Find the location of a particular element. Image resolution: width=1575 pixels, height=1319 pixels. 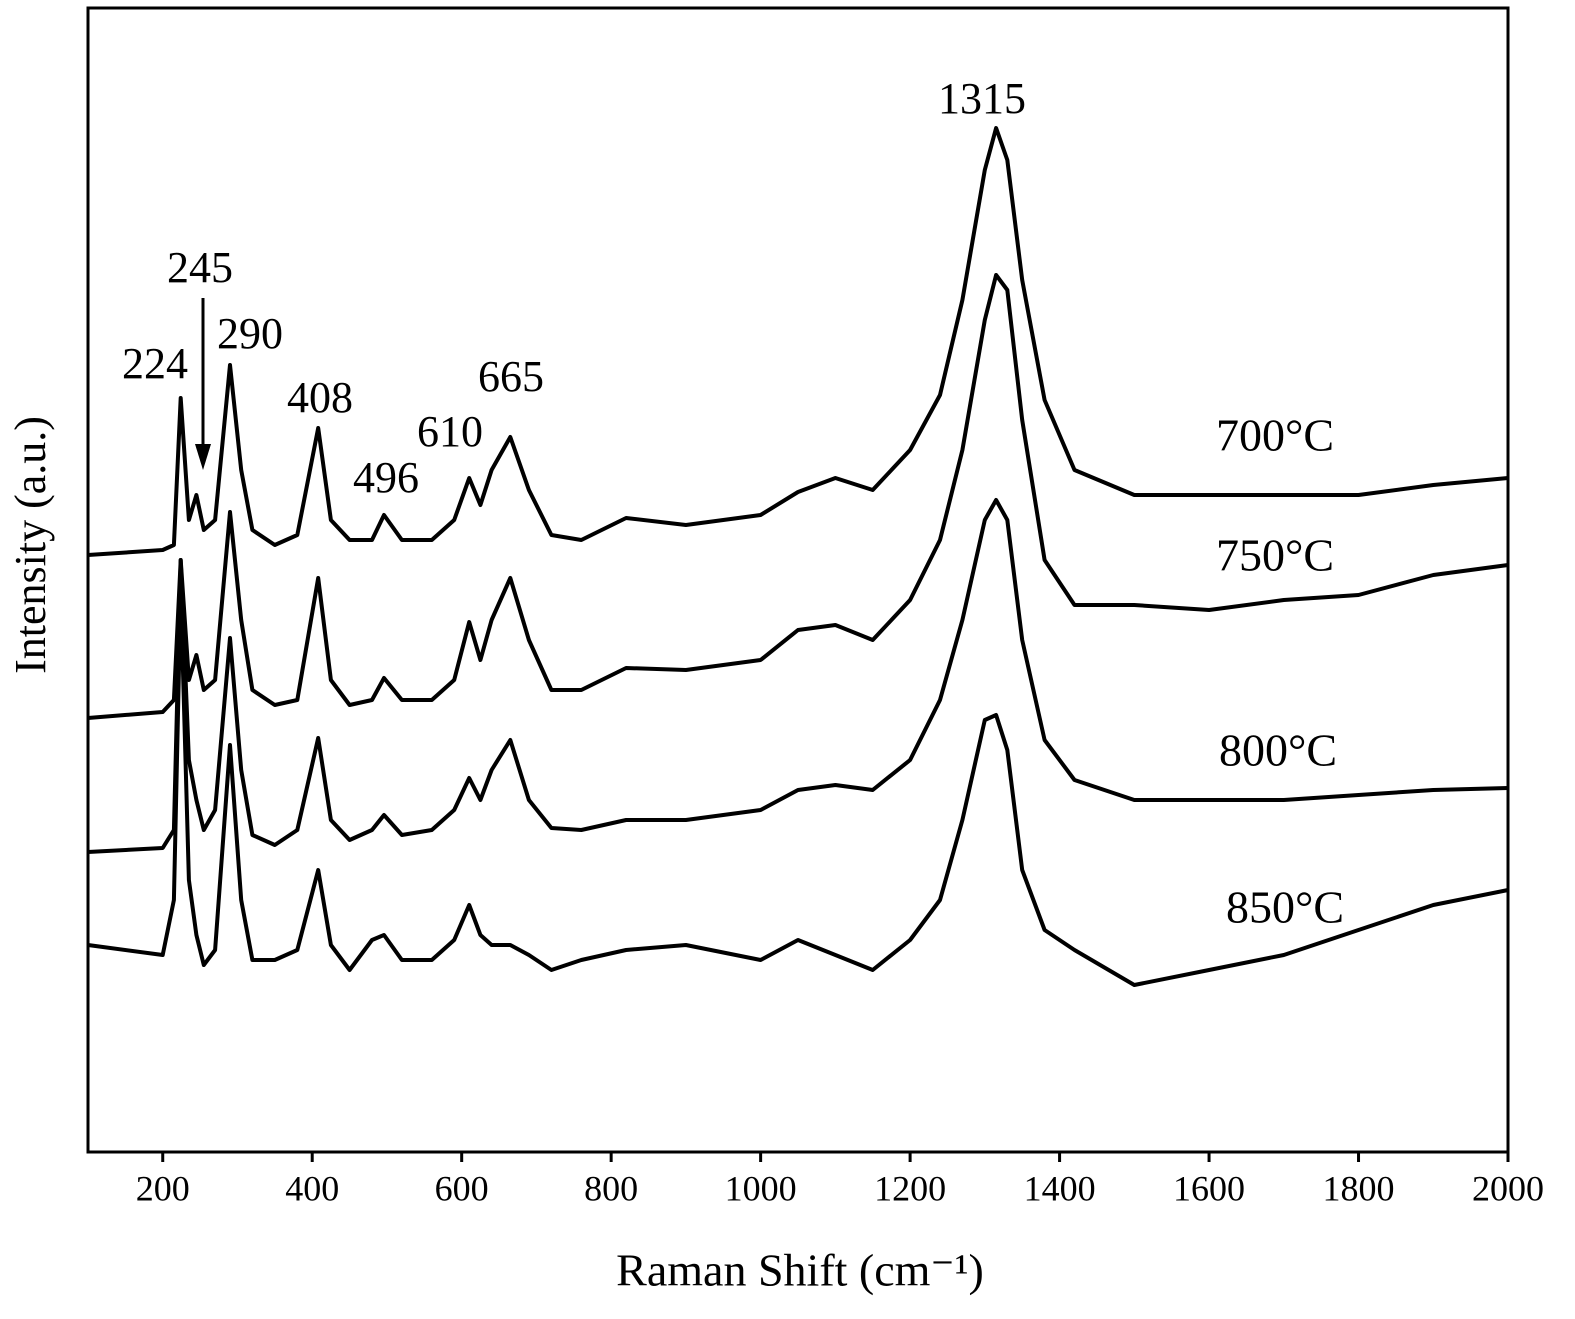

x-tick-label: 1800 is located at coordinates (1359, 1188).